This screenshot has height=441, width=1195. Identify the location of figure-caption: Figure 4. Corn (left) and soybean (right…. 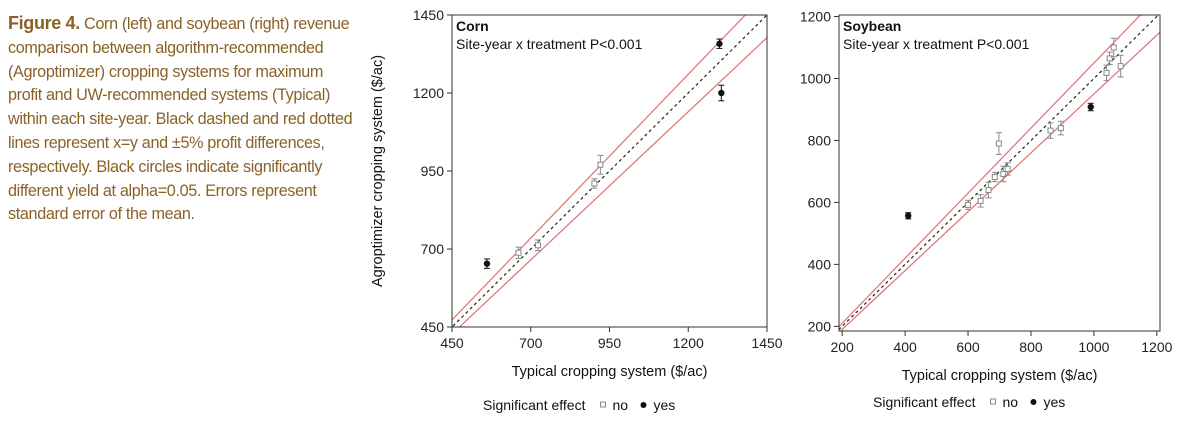
(180, 119).